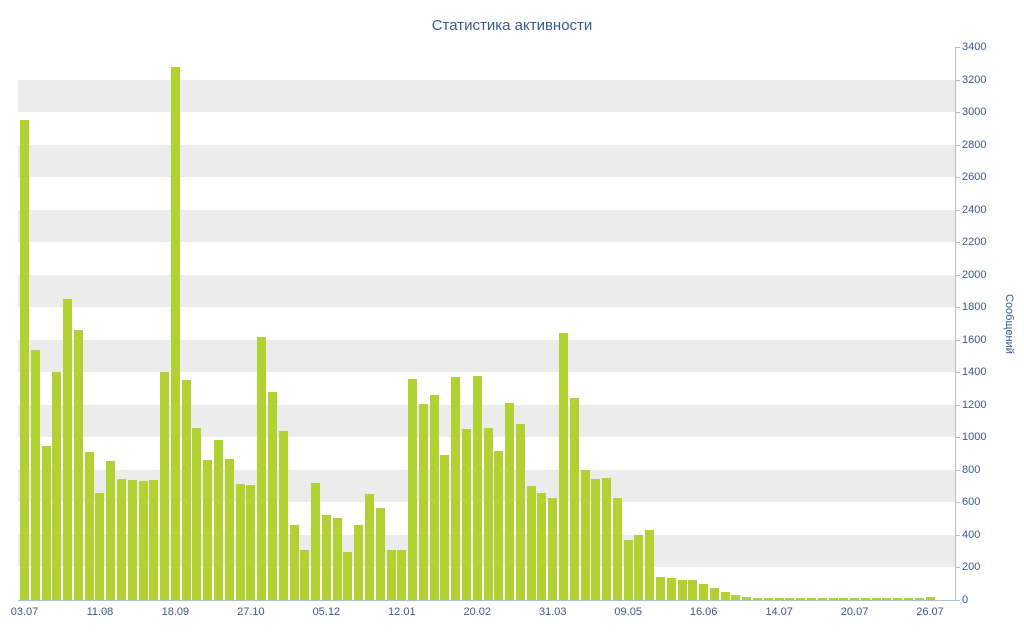 The height and width of the screenshot is (640, 1024). What do you see at coordinates (974, 339) in the screenshot?
I see `y-tick-label: 1600` at bounding box center [974, 339].